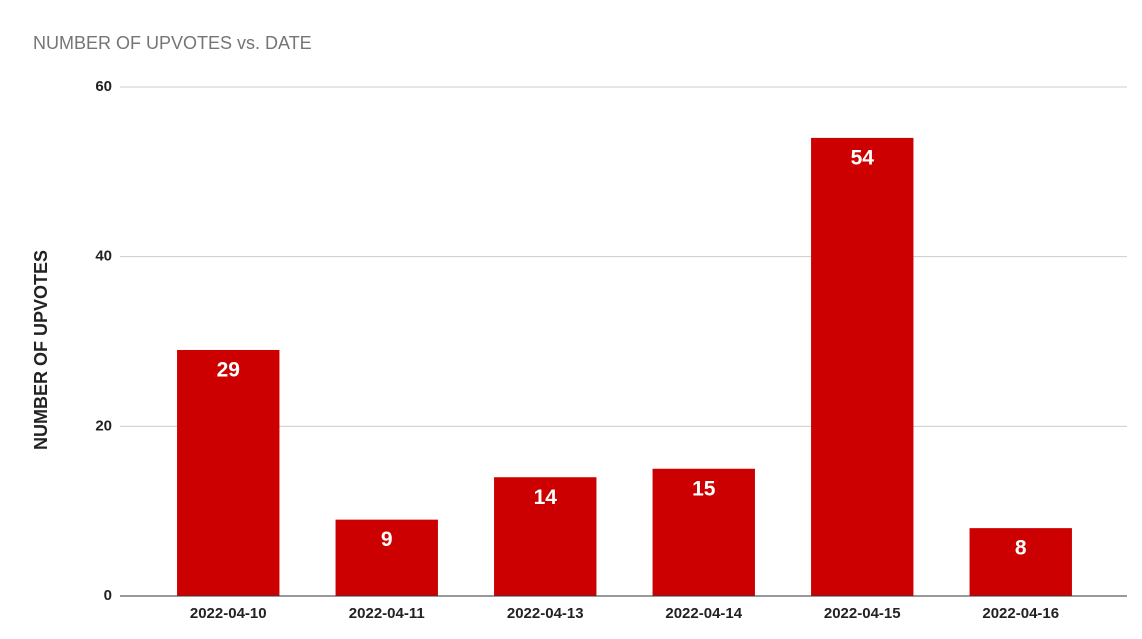  I want to click on y-tick-label: 20, so click(103, 425).